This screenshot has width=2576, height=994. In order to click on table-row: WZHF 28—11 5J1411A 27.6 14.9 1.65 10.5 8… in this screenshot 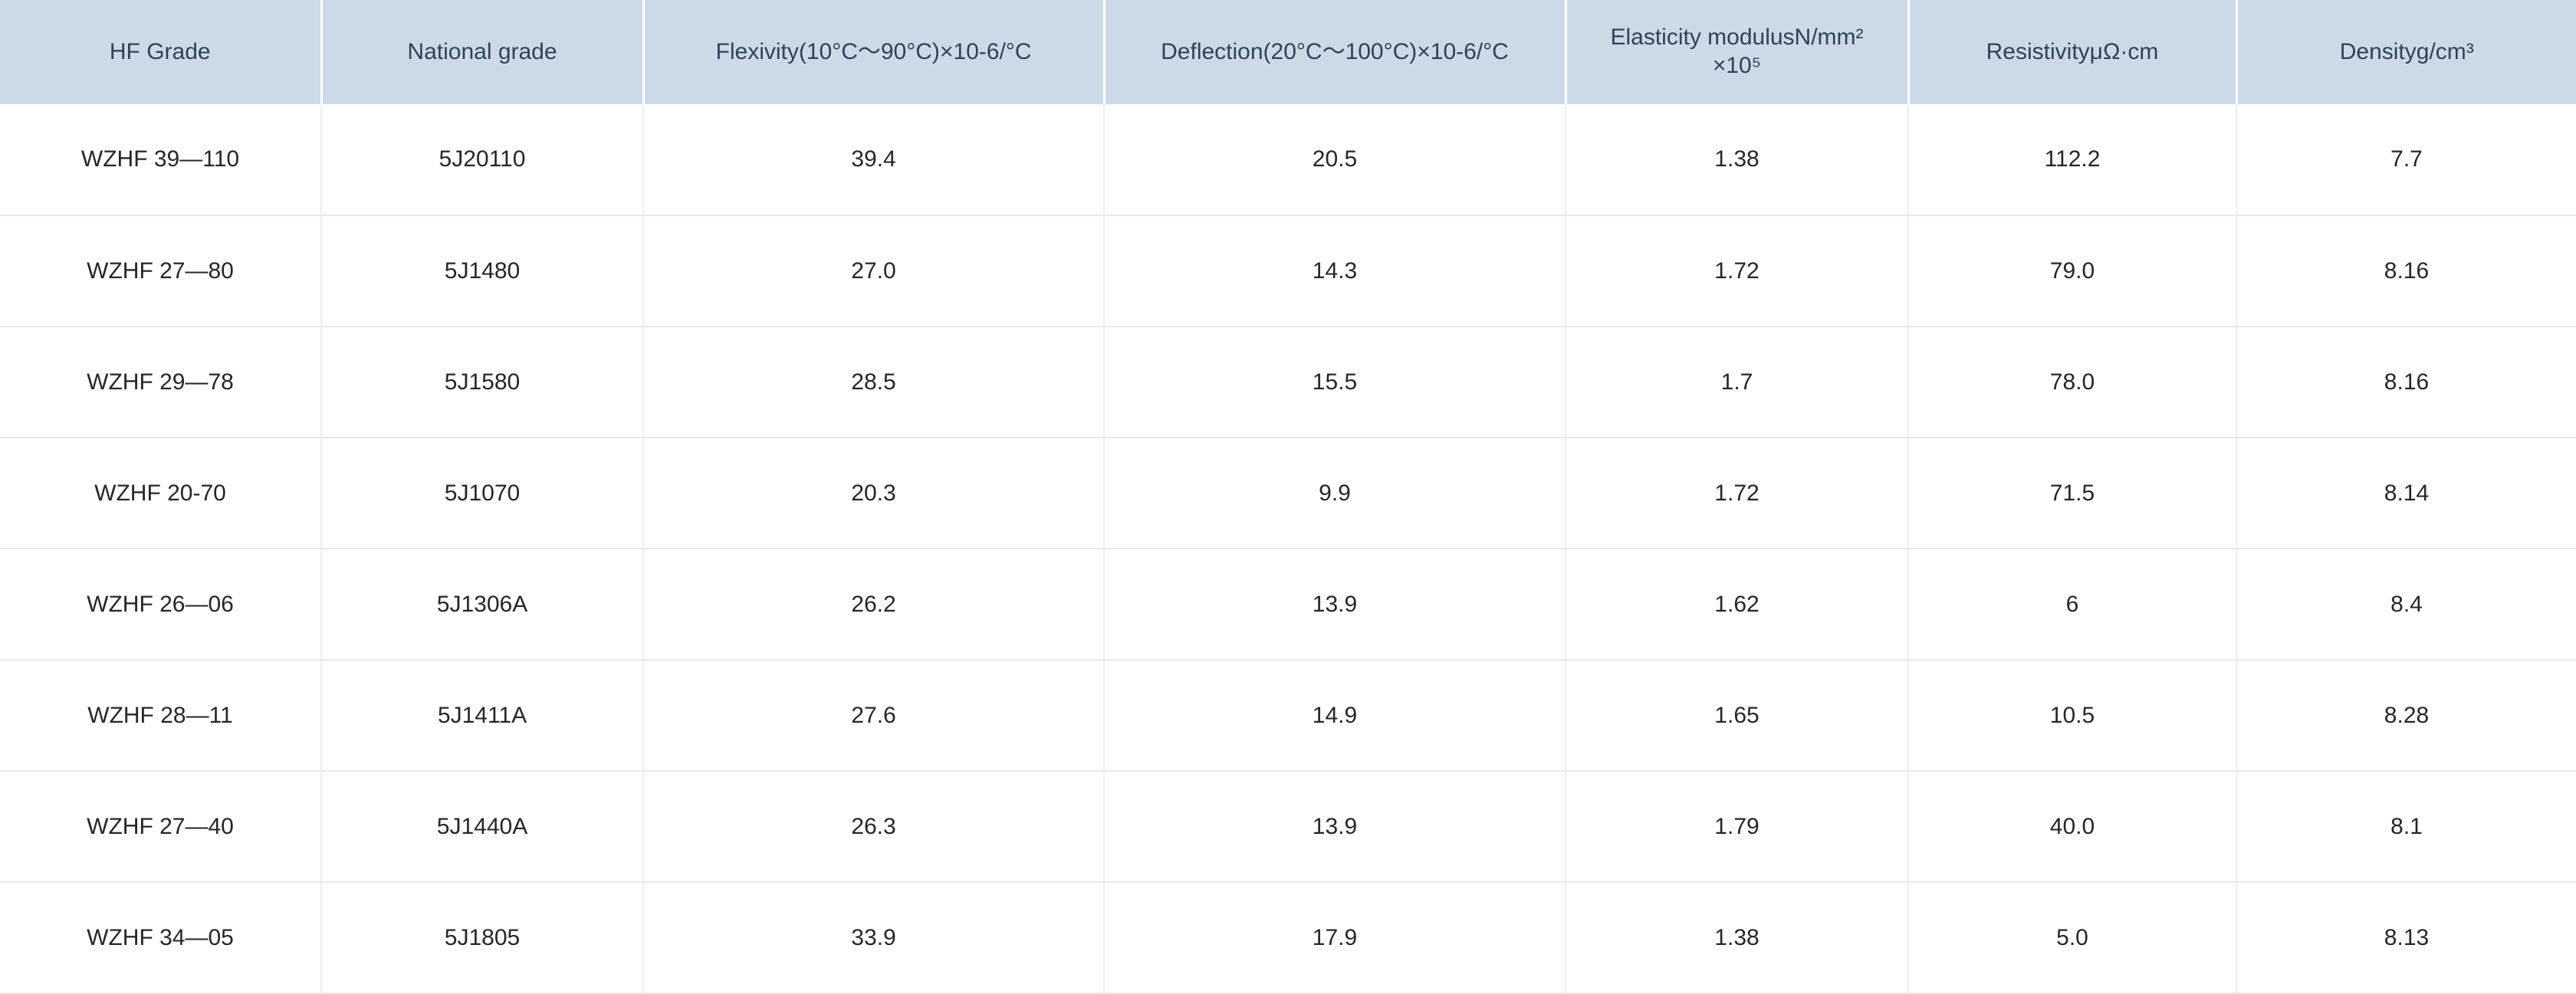, I will do `click(1288, 716)`.